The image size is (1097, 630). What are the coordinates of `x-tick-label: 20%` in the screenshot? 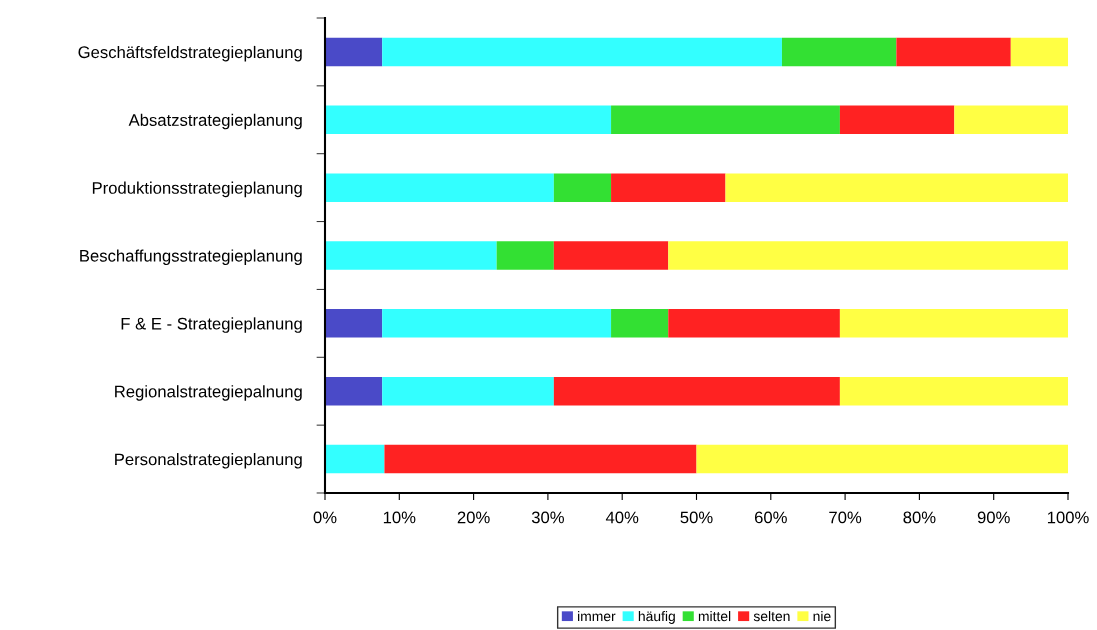 It's located at (473, 517).